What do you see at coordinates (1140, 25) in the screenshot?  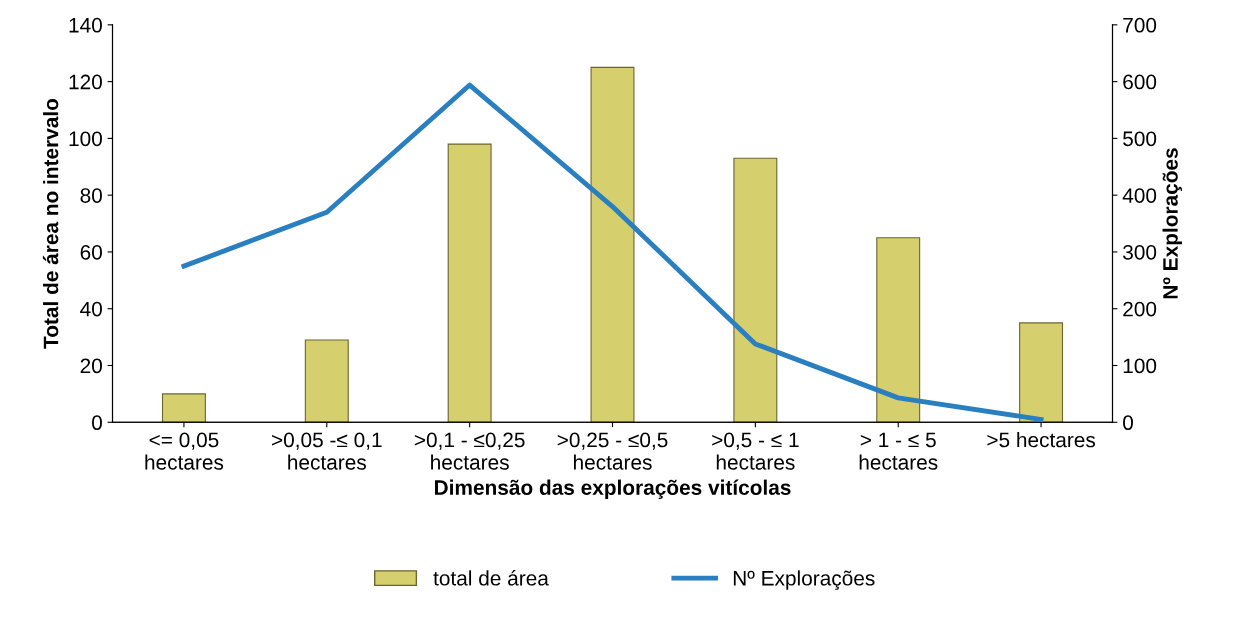 I see `y2-tick-label: 700` at bounding box center [1140, 25].